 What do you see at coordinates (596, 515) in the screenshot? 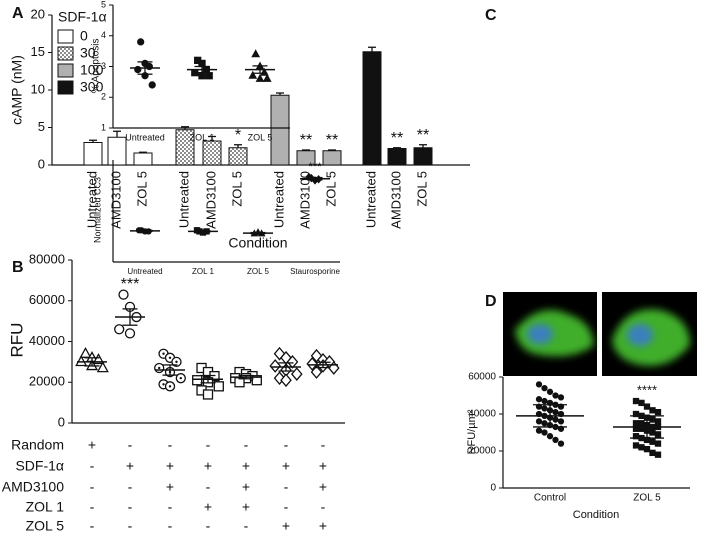
I see `x-axis-label: Condition` at bounding box center [596, 515].